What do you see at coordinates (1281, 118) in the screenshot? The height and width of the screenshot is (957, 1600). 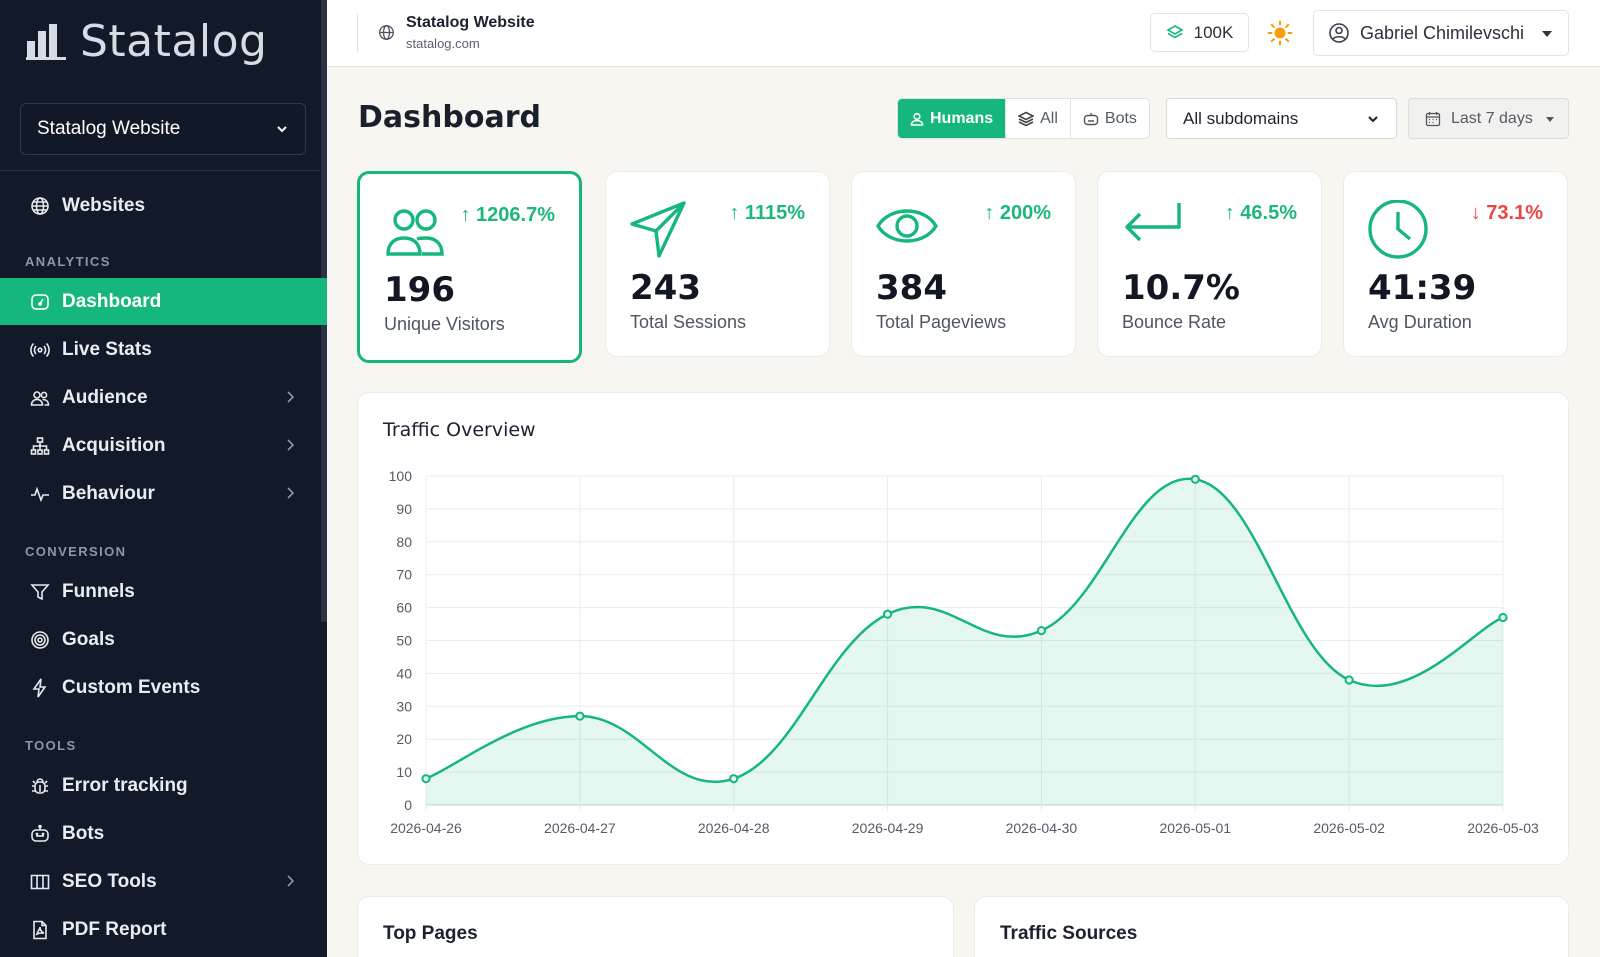 I see `subdomain-select: All subdomains` at bounding box center [1281, 118].